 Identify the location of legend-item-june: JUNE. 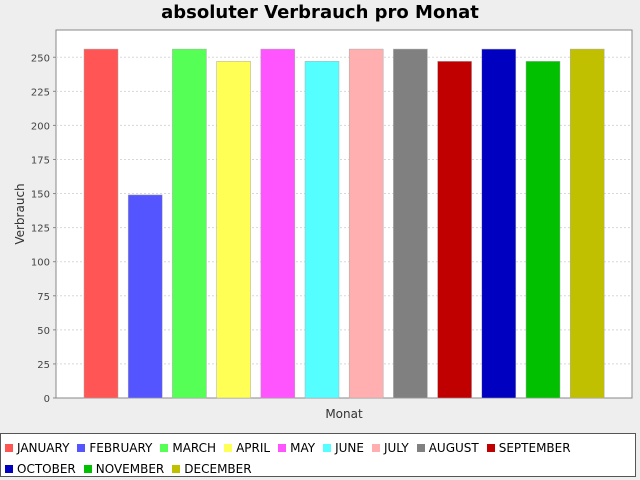
(343, 447).